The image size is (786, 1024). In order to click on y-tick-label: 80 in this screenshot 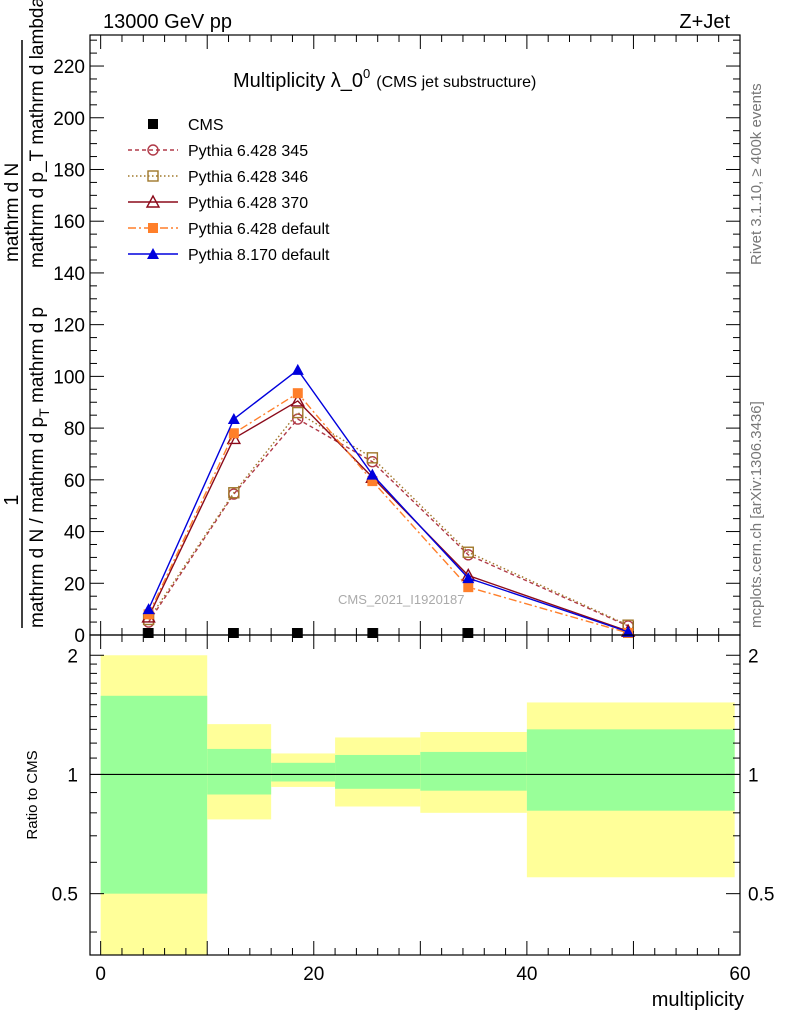, I will do `click(74, 429)`.